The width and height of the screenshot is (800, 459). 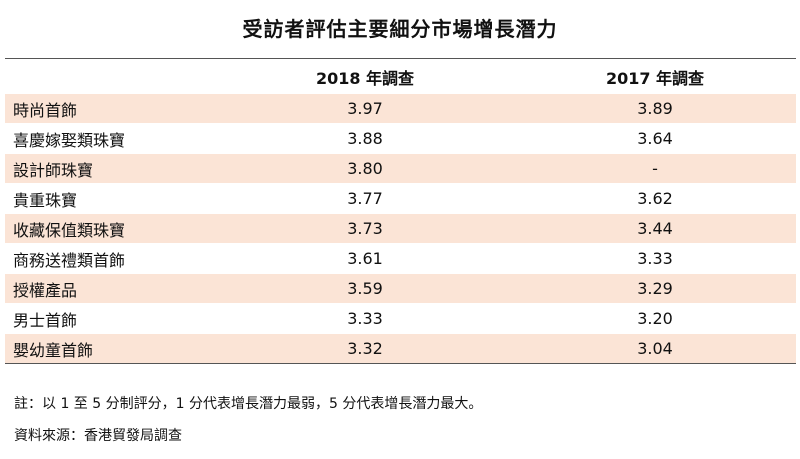 What do you see at coordinates (365, 198) in the screenshot?
I see `row-value-2018: 3.77` at bounding box center [365, 198].